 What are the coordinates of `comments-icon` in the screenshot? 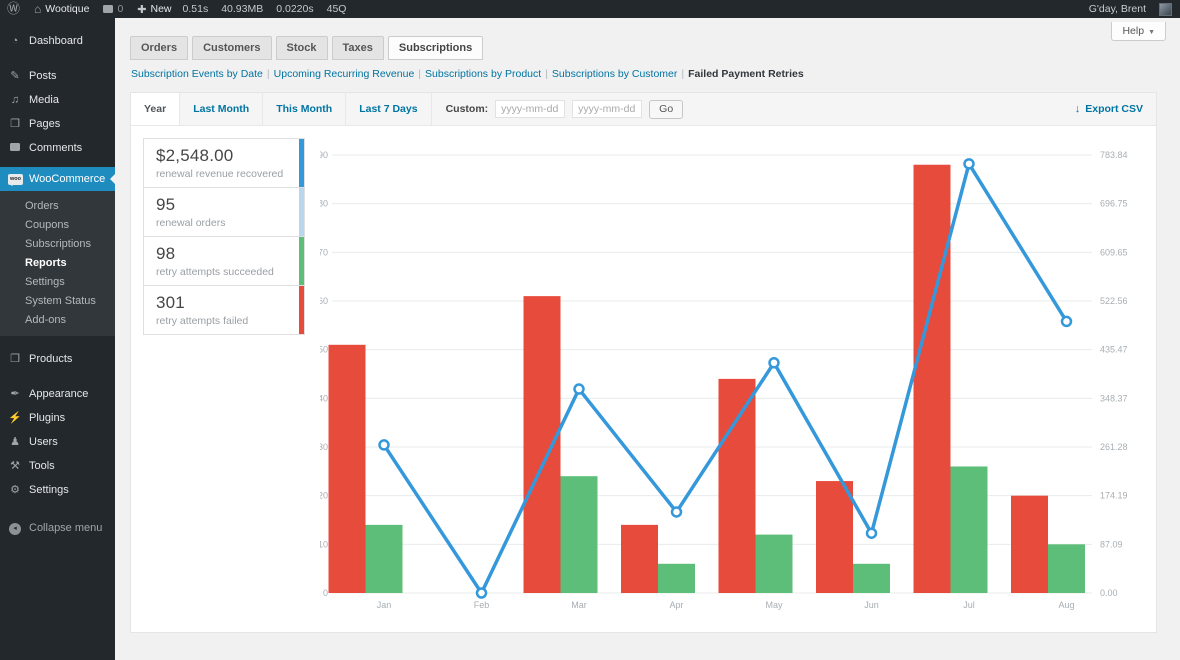 It's located at (15, 148).